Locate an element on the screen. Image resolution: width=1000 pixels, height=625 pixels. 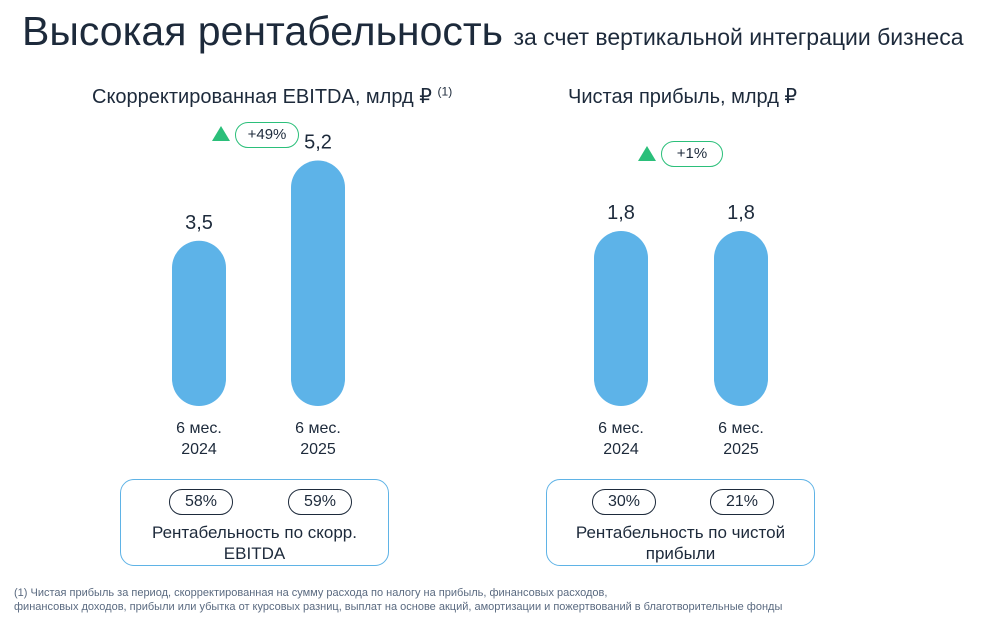
category-label-ebitda-0-1: 2024 is located at coordinates (199, 449).